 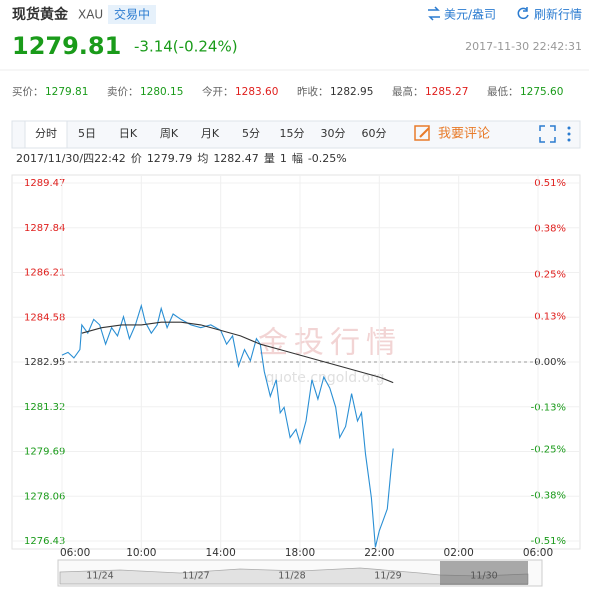 I want to click on timestamp: 2017-11-30 22:42:31, so click(x=523, y=46).